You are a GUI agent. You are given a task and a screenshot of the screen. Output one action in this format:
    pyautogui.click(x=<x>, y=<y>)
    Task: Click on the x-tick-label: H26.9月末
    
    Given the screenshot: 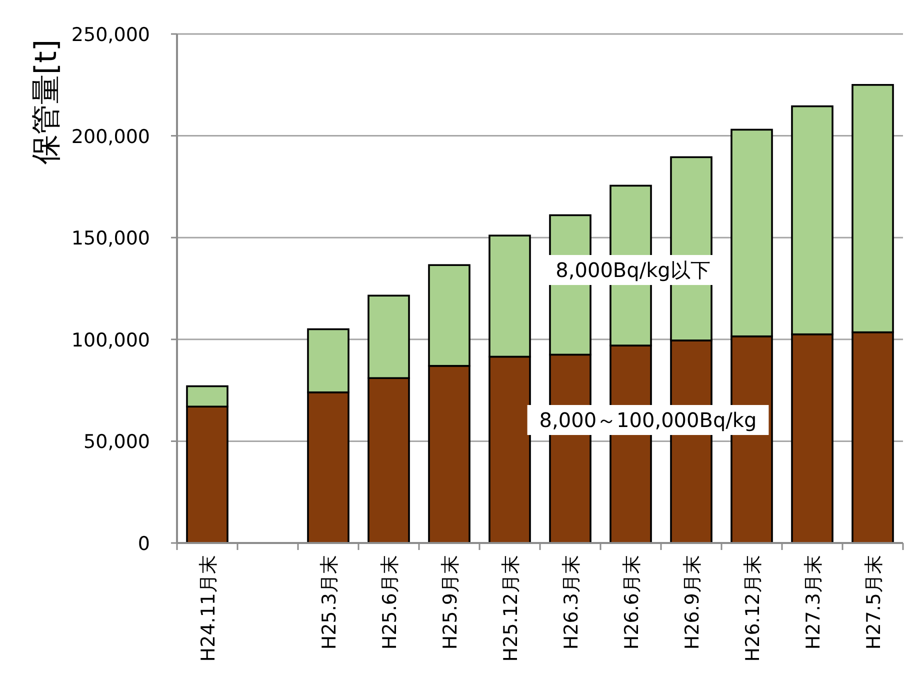 What is the action you would take?
    pyautogui.click(x=692, y=602)
    